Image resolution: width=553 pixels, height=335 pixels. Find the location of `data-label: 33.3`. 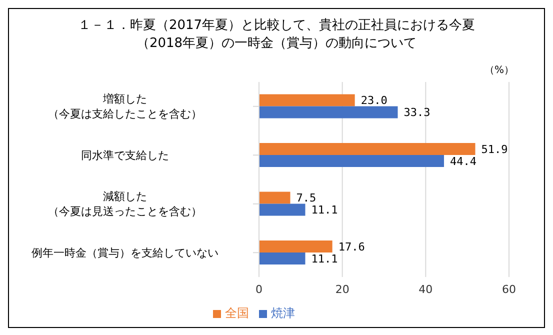

data-label: 33.3 is located at coordinates (417, 113).